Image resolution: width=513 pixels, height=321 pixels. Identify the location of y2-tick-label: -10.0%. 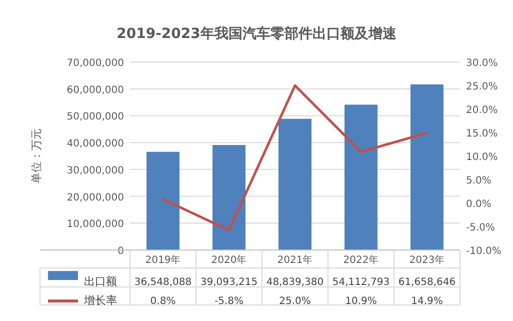
(484, 251).